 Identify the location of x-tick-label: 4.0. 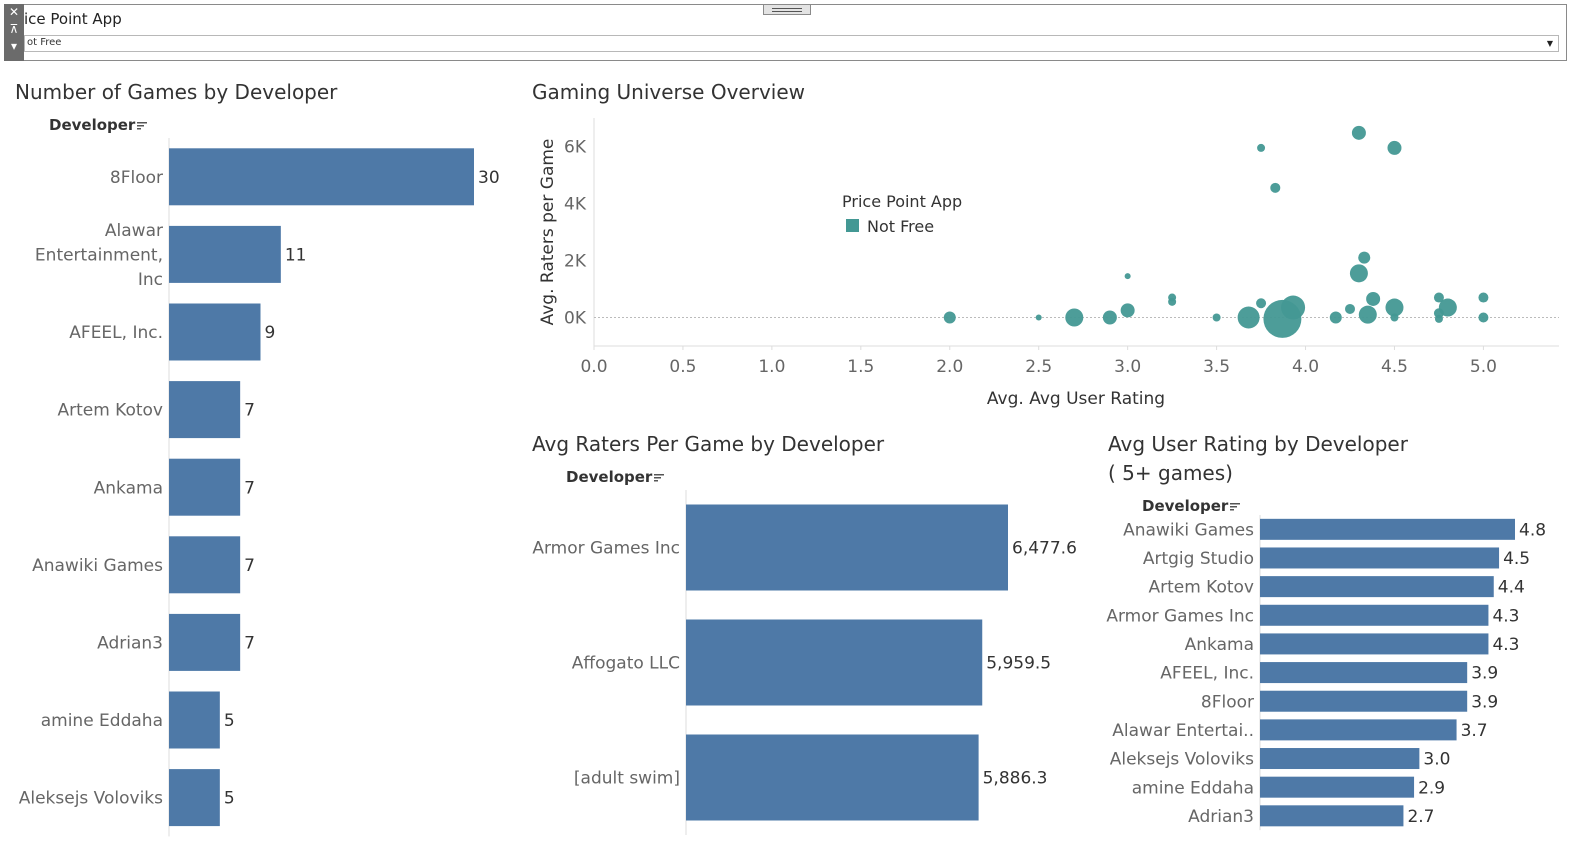
(1305, 367).